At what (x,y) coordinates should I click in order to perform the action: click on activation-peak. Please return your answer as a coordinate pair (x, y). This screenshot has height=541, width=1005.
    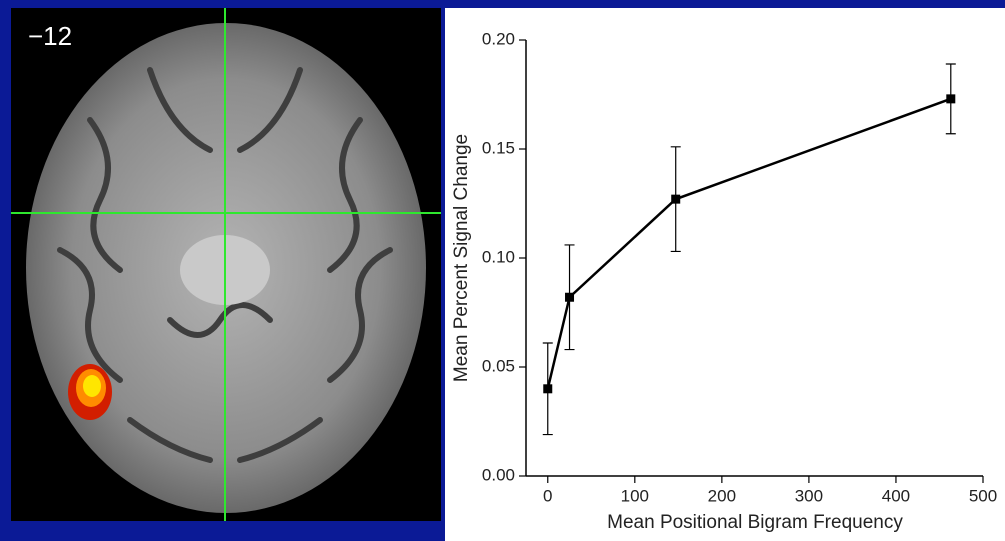
    Looking at the image, I should click on (92, 386).